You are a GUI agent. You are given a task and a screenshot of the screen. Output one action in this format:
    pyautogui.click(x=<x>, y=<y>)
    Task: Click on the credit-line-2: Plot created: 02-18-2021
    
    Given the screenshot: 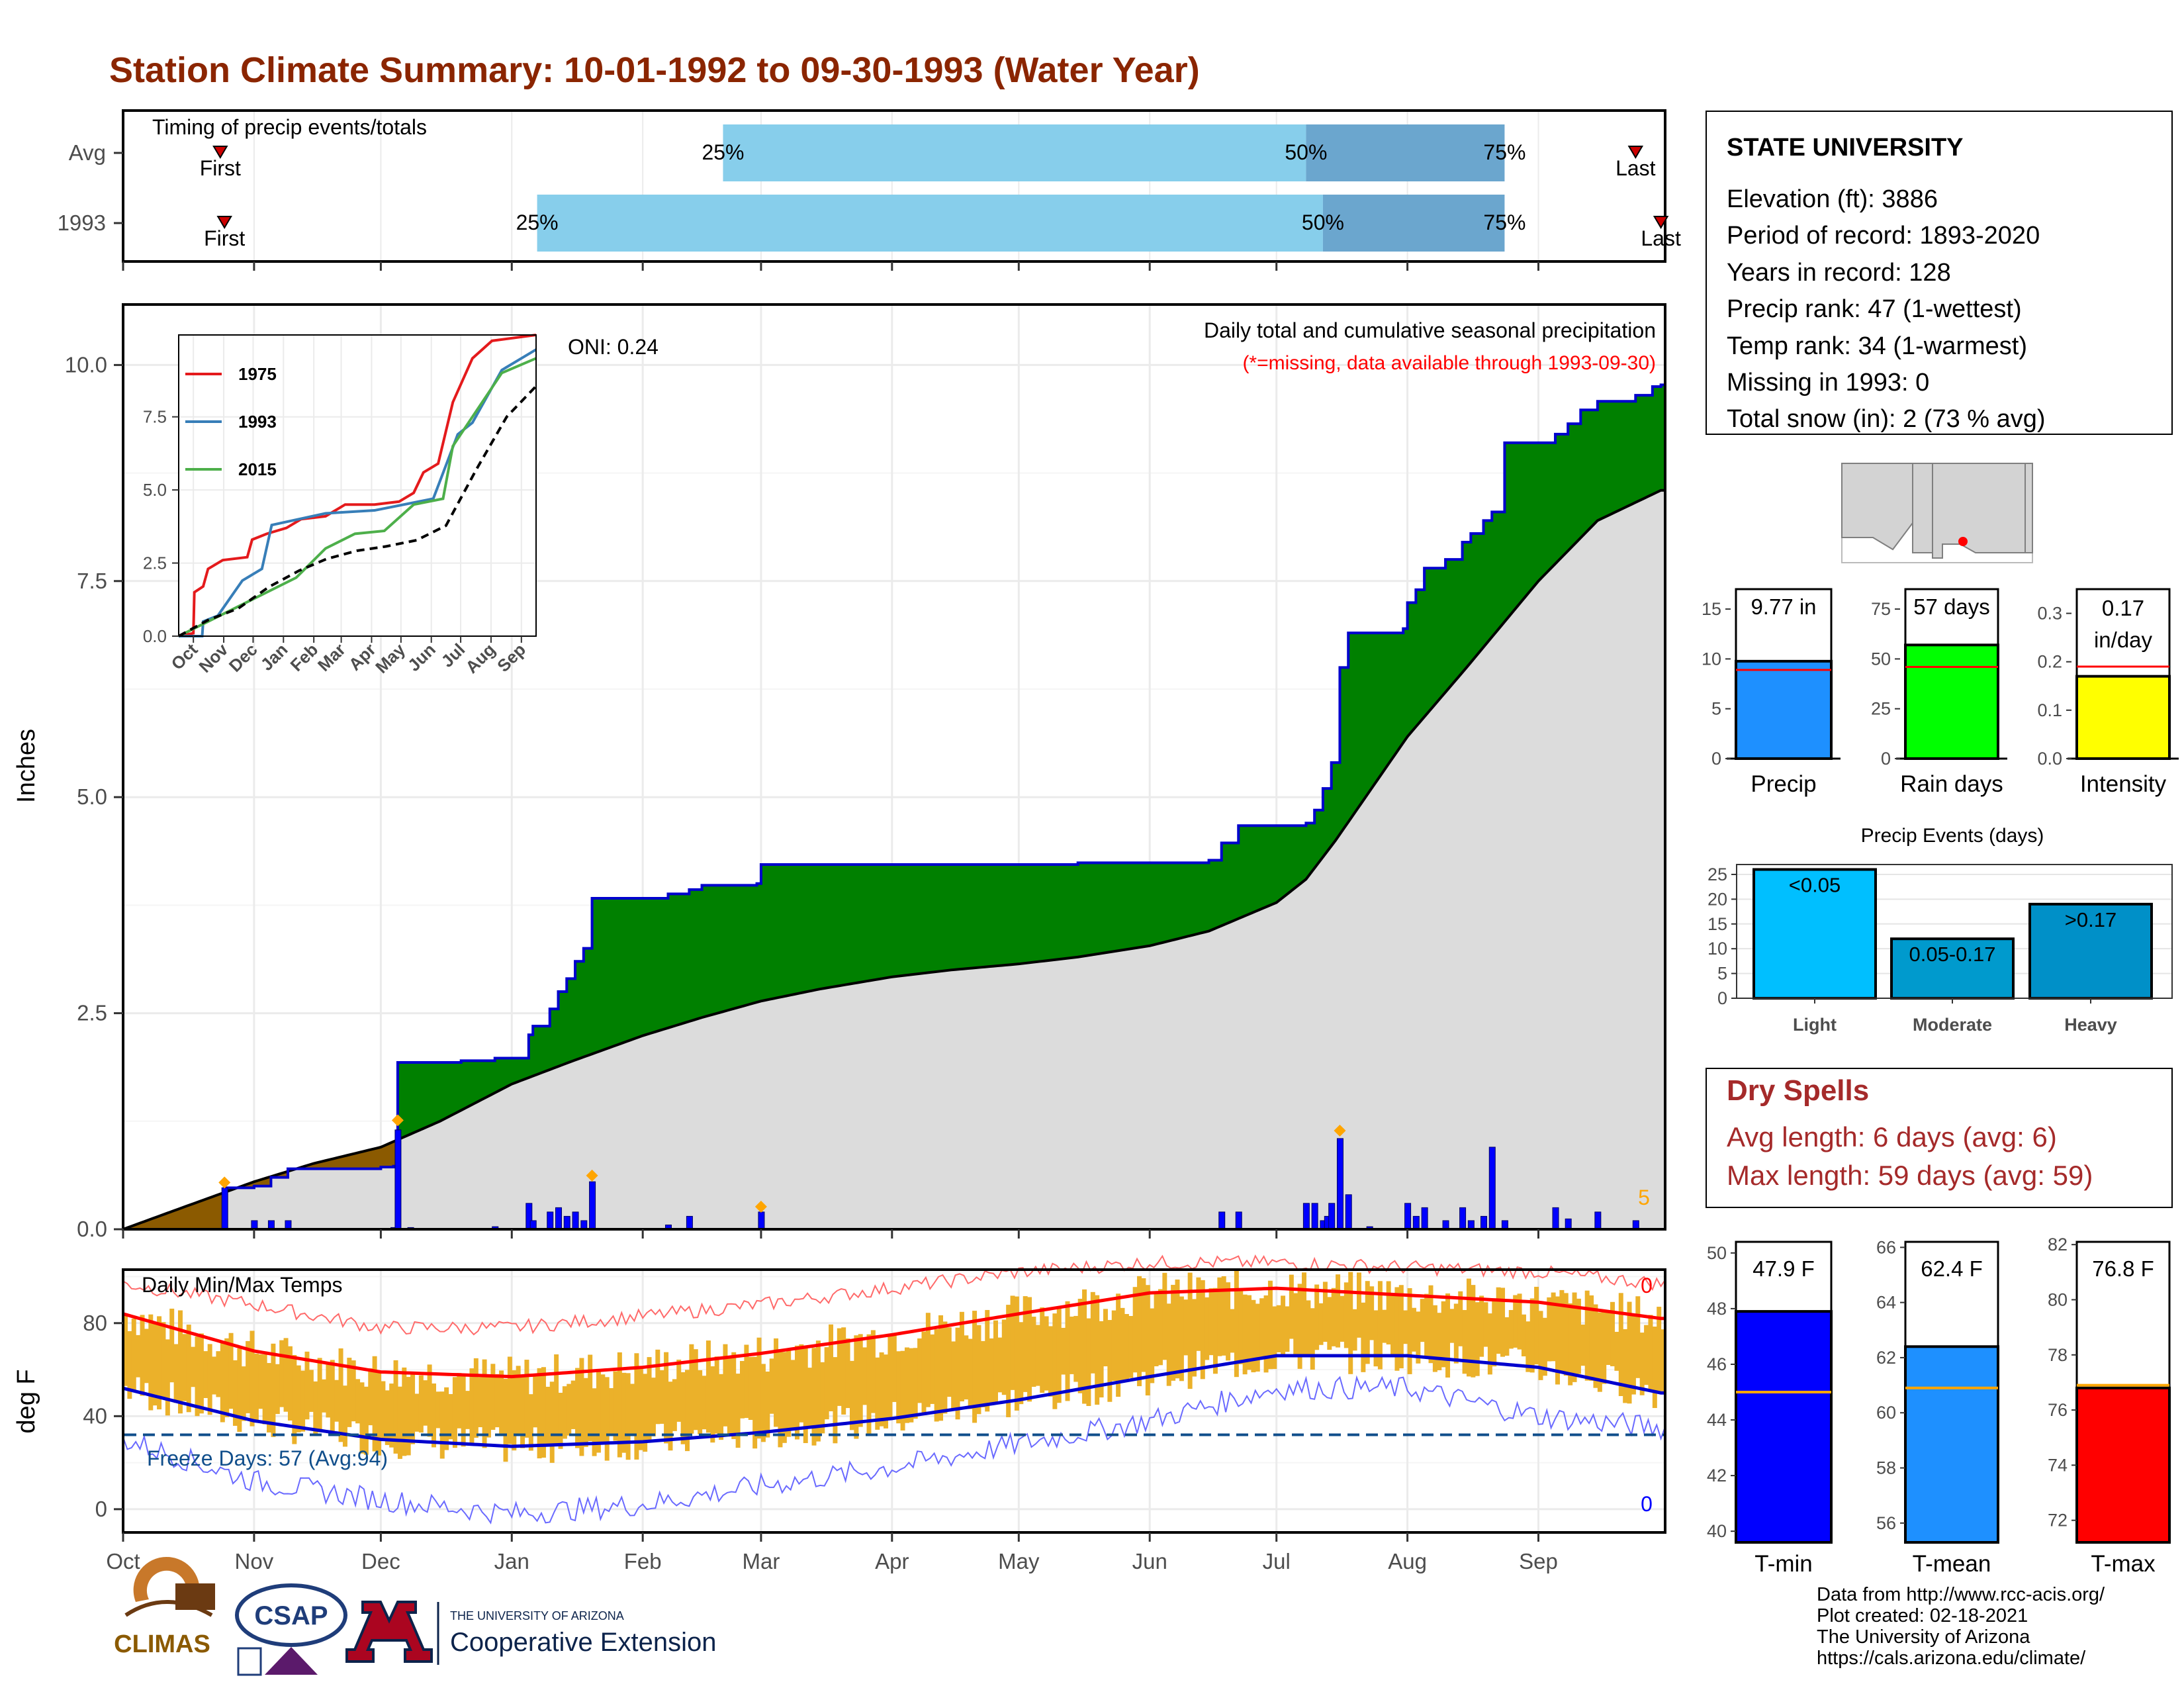 What is the action you would take?
    pyautogui.click(x=1922, y=1615)
    